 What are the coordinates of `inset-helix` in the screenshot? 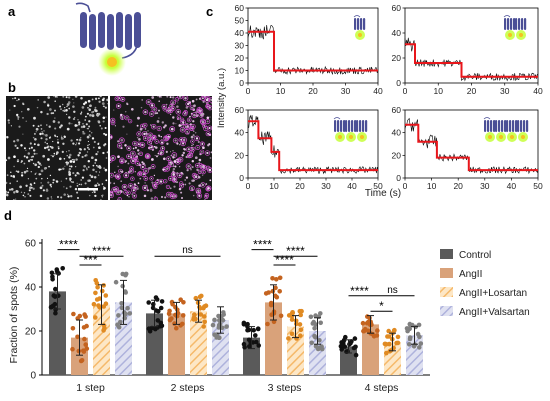 It's located at (527, 126).